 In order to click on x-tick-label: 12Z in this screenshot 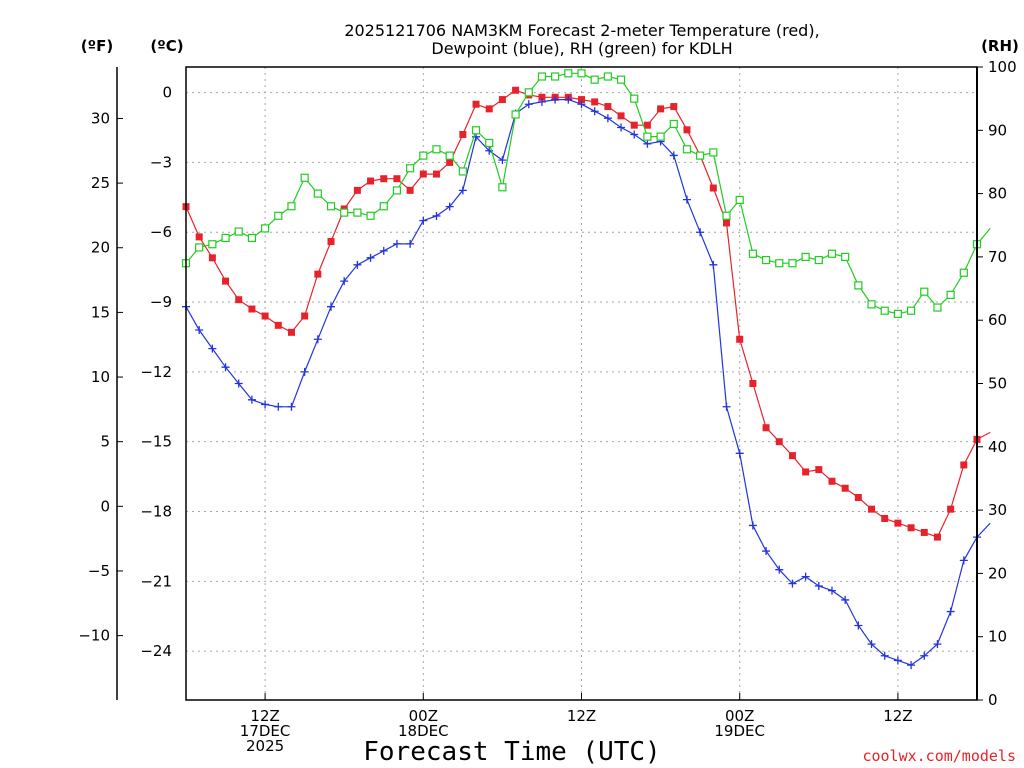, I will do `click(897, 716)`.